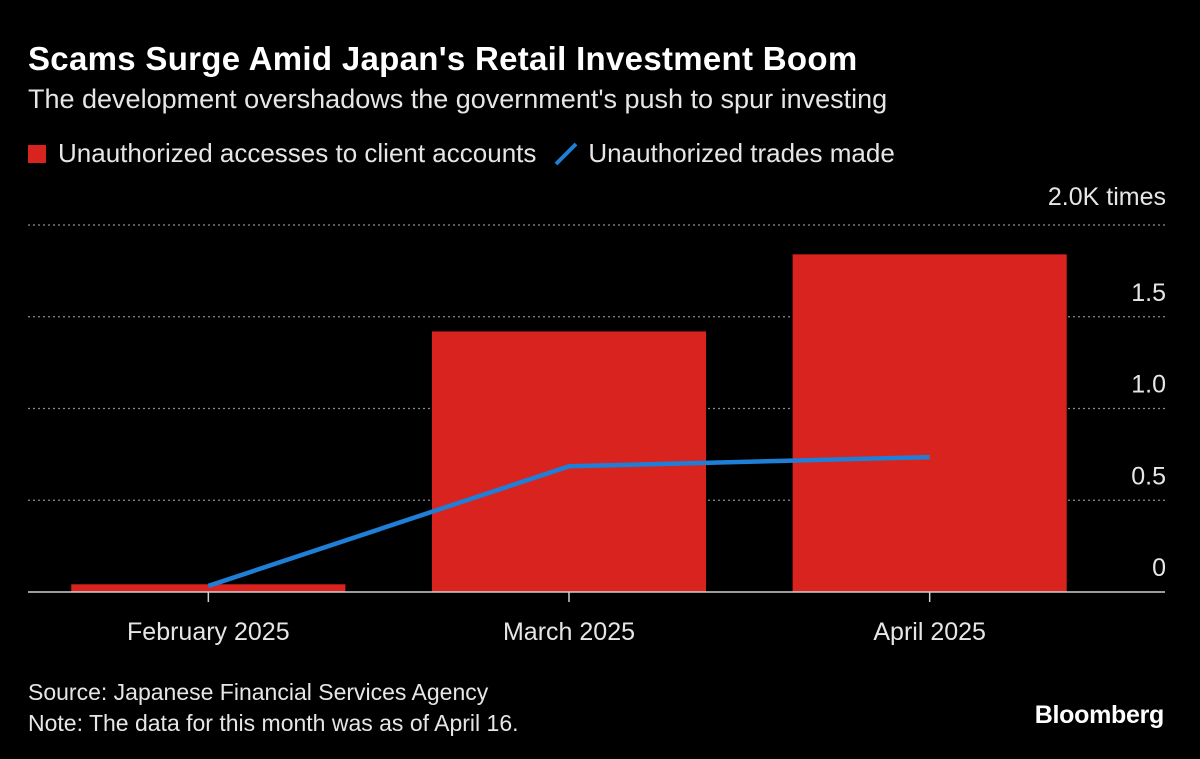 Image resolution: width=1200 pixels, height=759 pixels. What do you see at coordinates (569, 632) in the screenshot?
I see `x-tick-label: March 2025` at bounding box center [569, 632].